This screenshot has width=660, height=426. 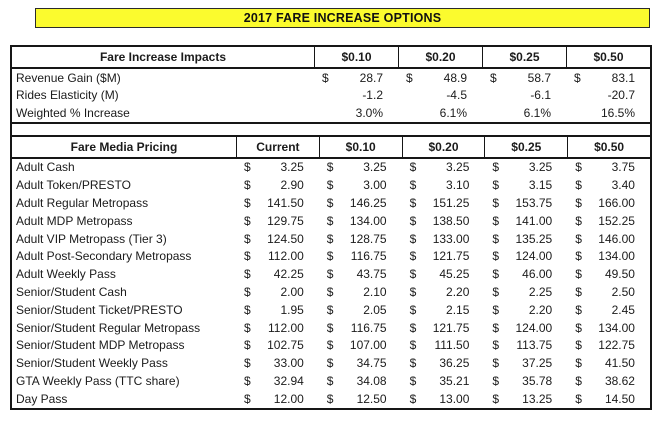 What do you see at coordinates (443, 221) in the screenshot?
I see `amount-cell: $138.50` at bounding box center [443, 221].